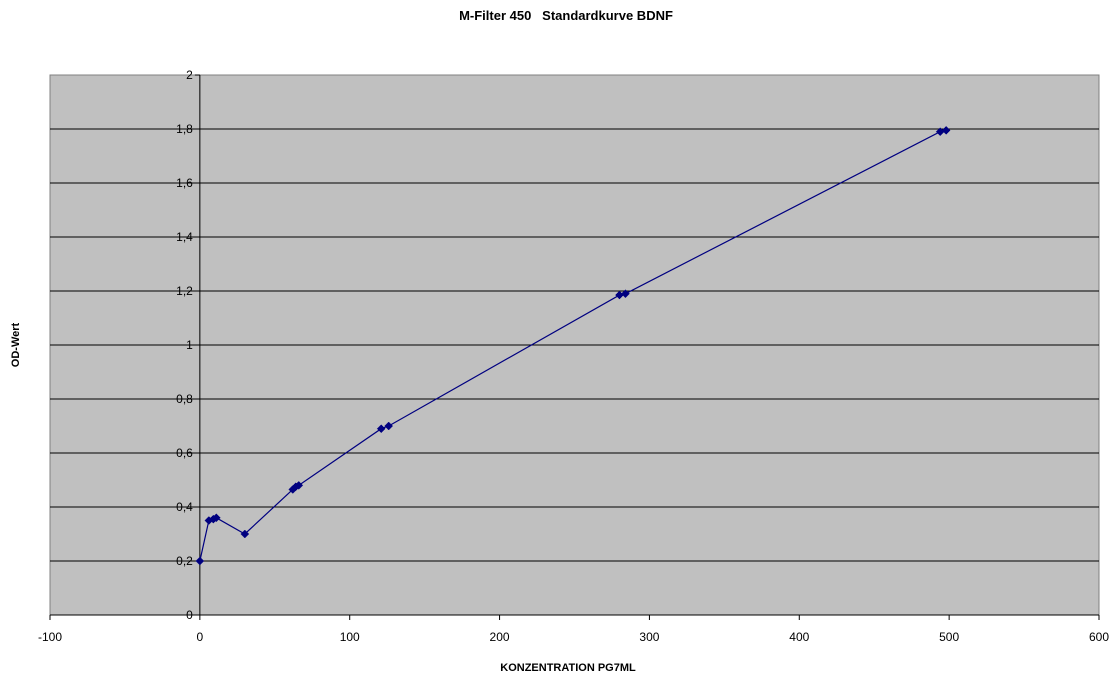 Image resolution: width=1120 pixels, height=677 pixels. I want to click on x-tick-label: 0, so click(200, 637).